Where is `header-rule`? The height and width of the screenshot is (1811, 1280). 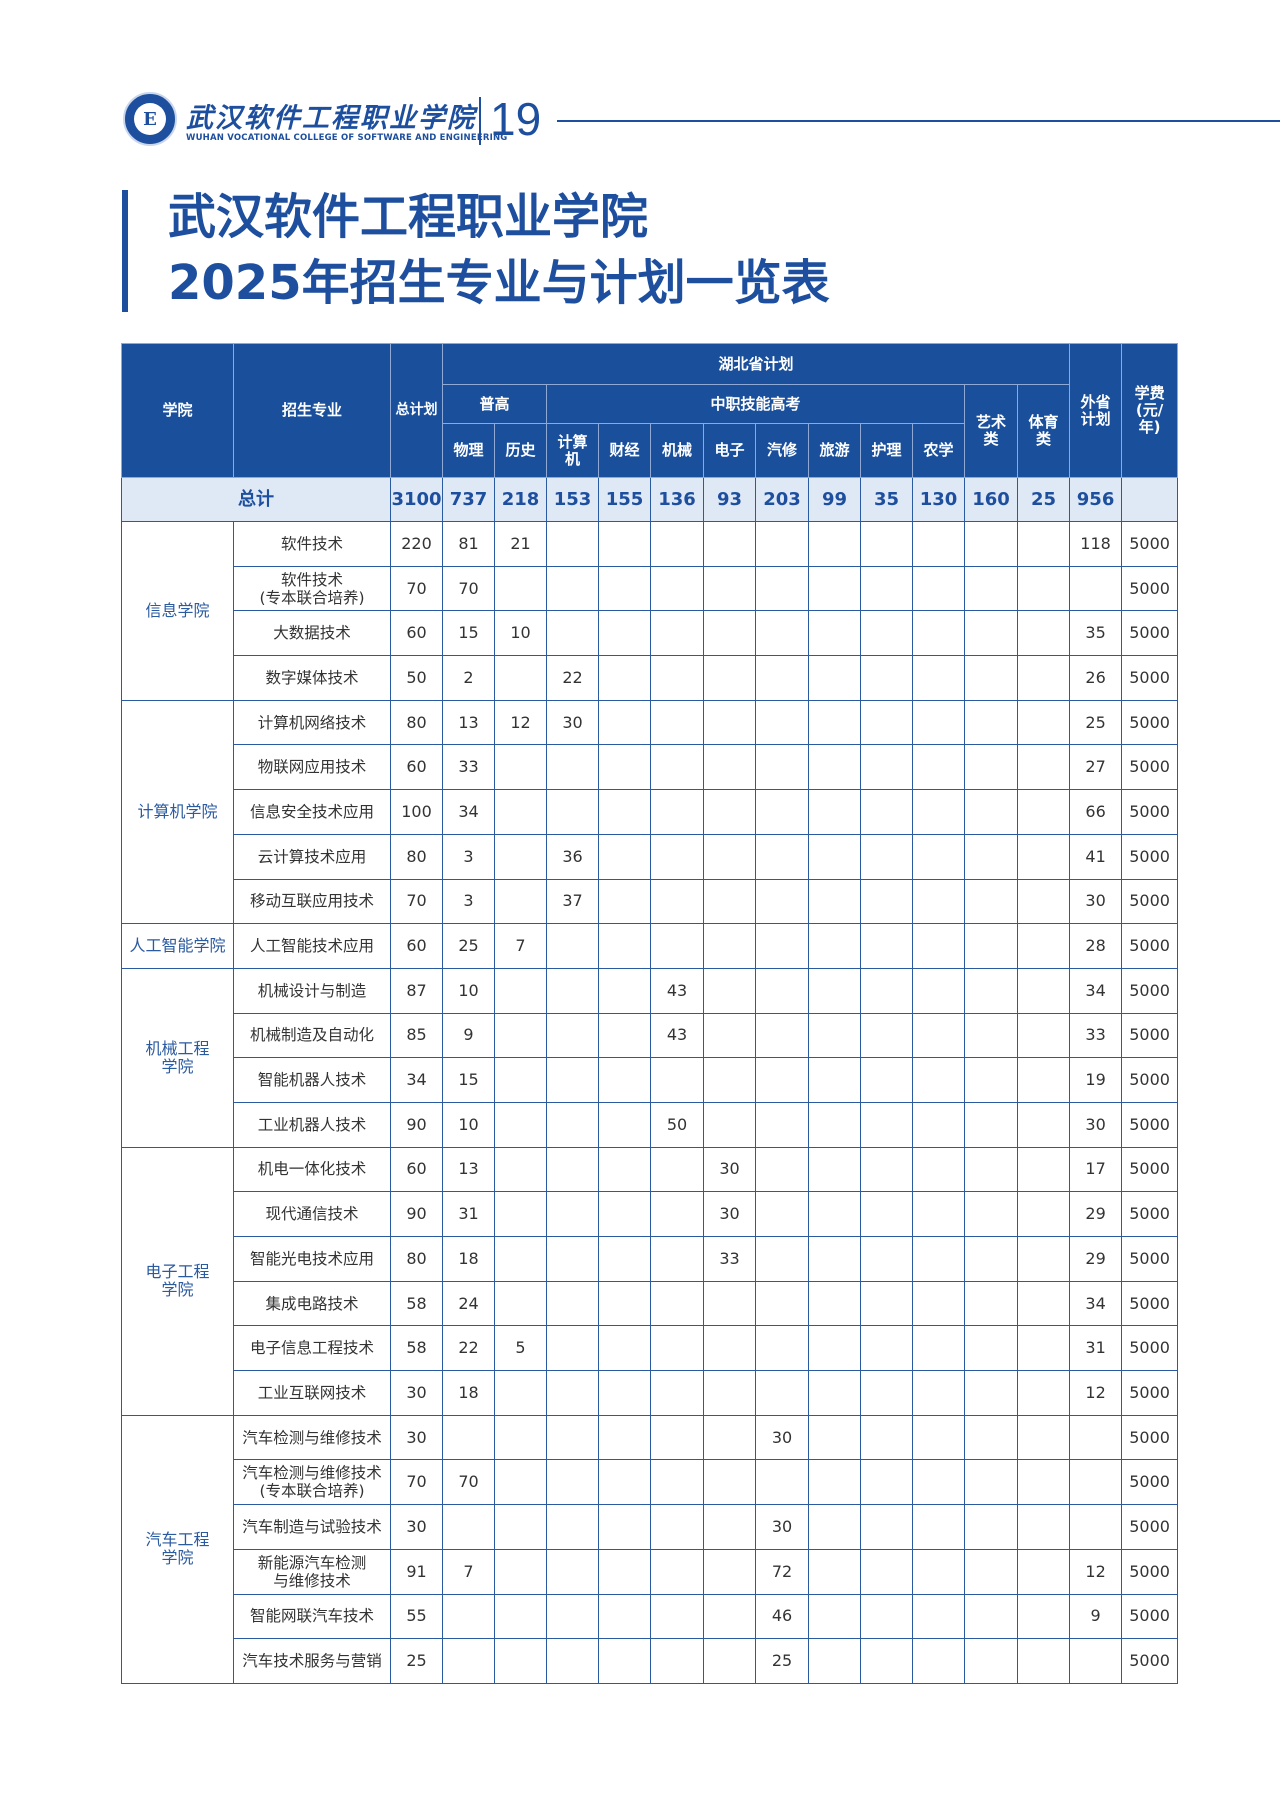
header-rule is located at coordinates (918, 121).